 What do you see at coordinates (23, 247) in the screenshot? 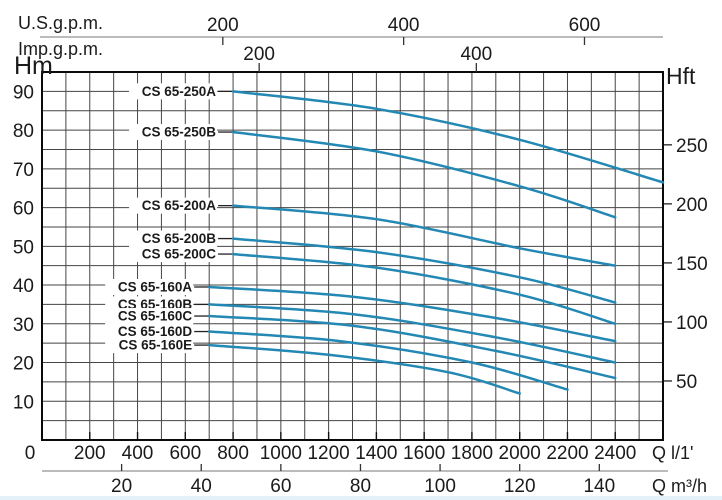
I see `y-tick-label-m-50: 50` at bounding box center [23, 247].